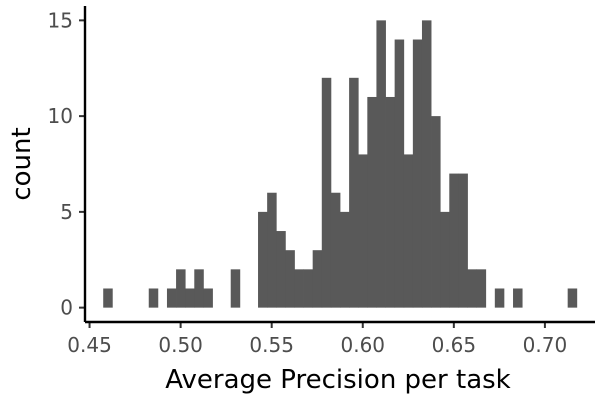  I want to click on y-tick-label: 0, so click(66, 308).